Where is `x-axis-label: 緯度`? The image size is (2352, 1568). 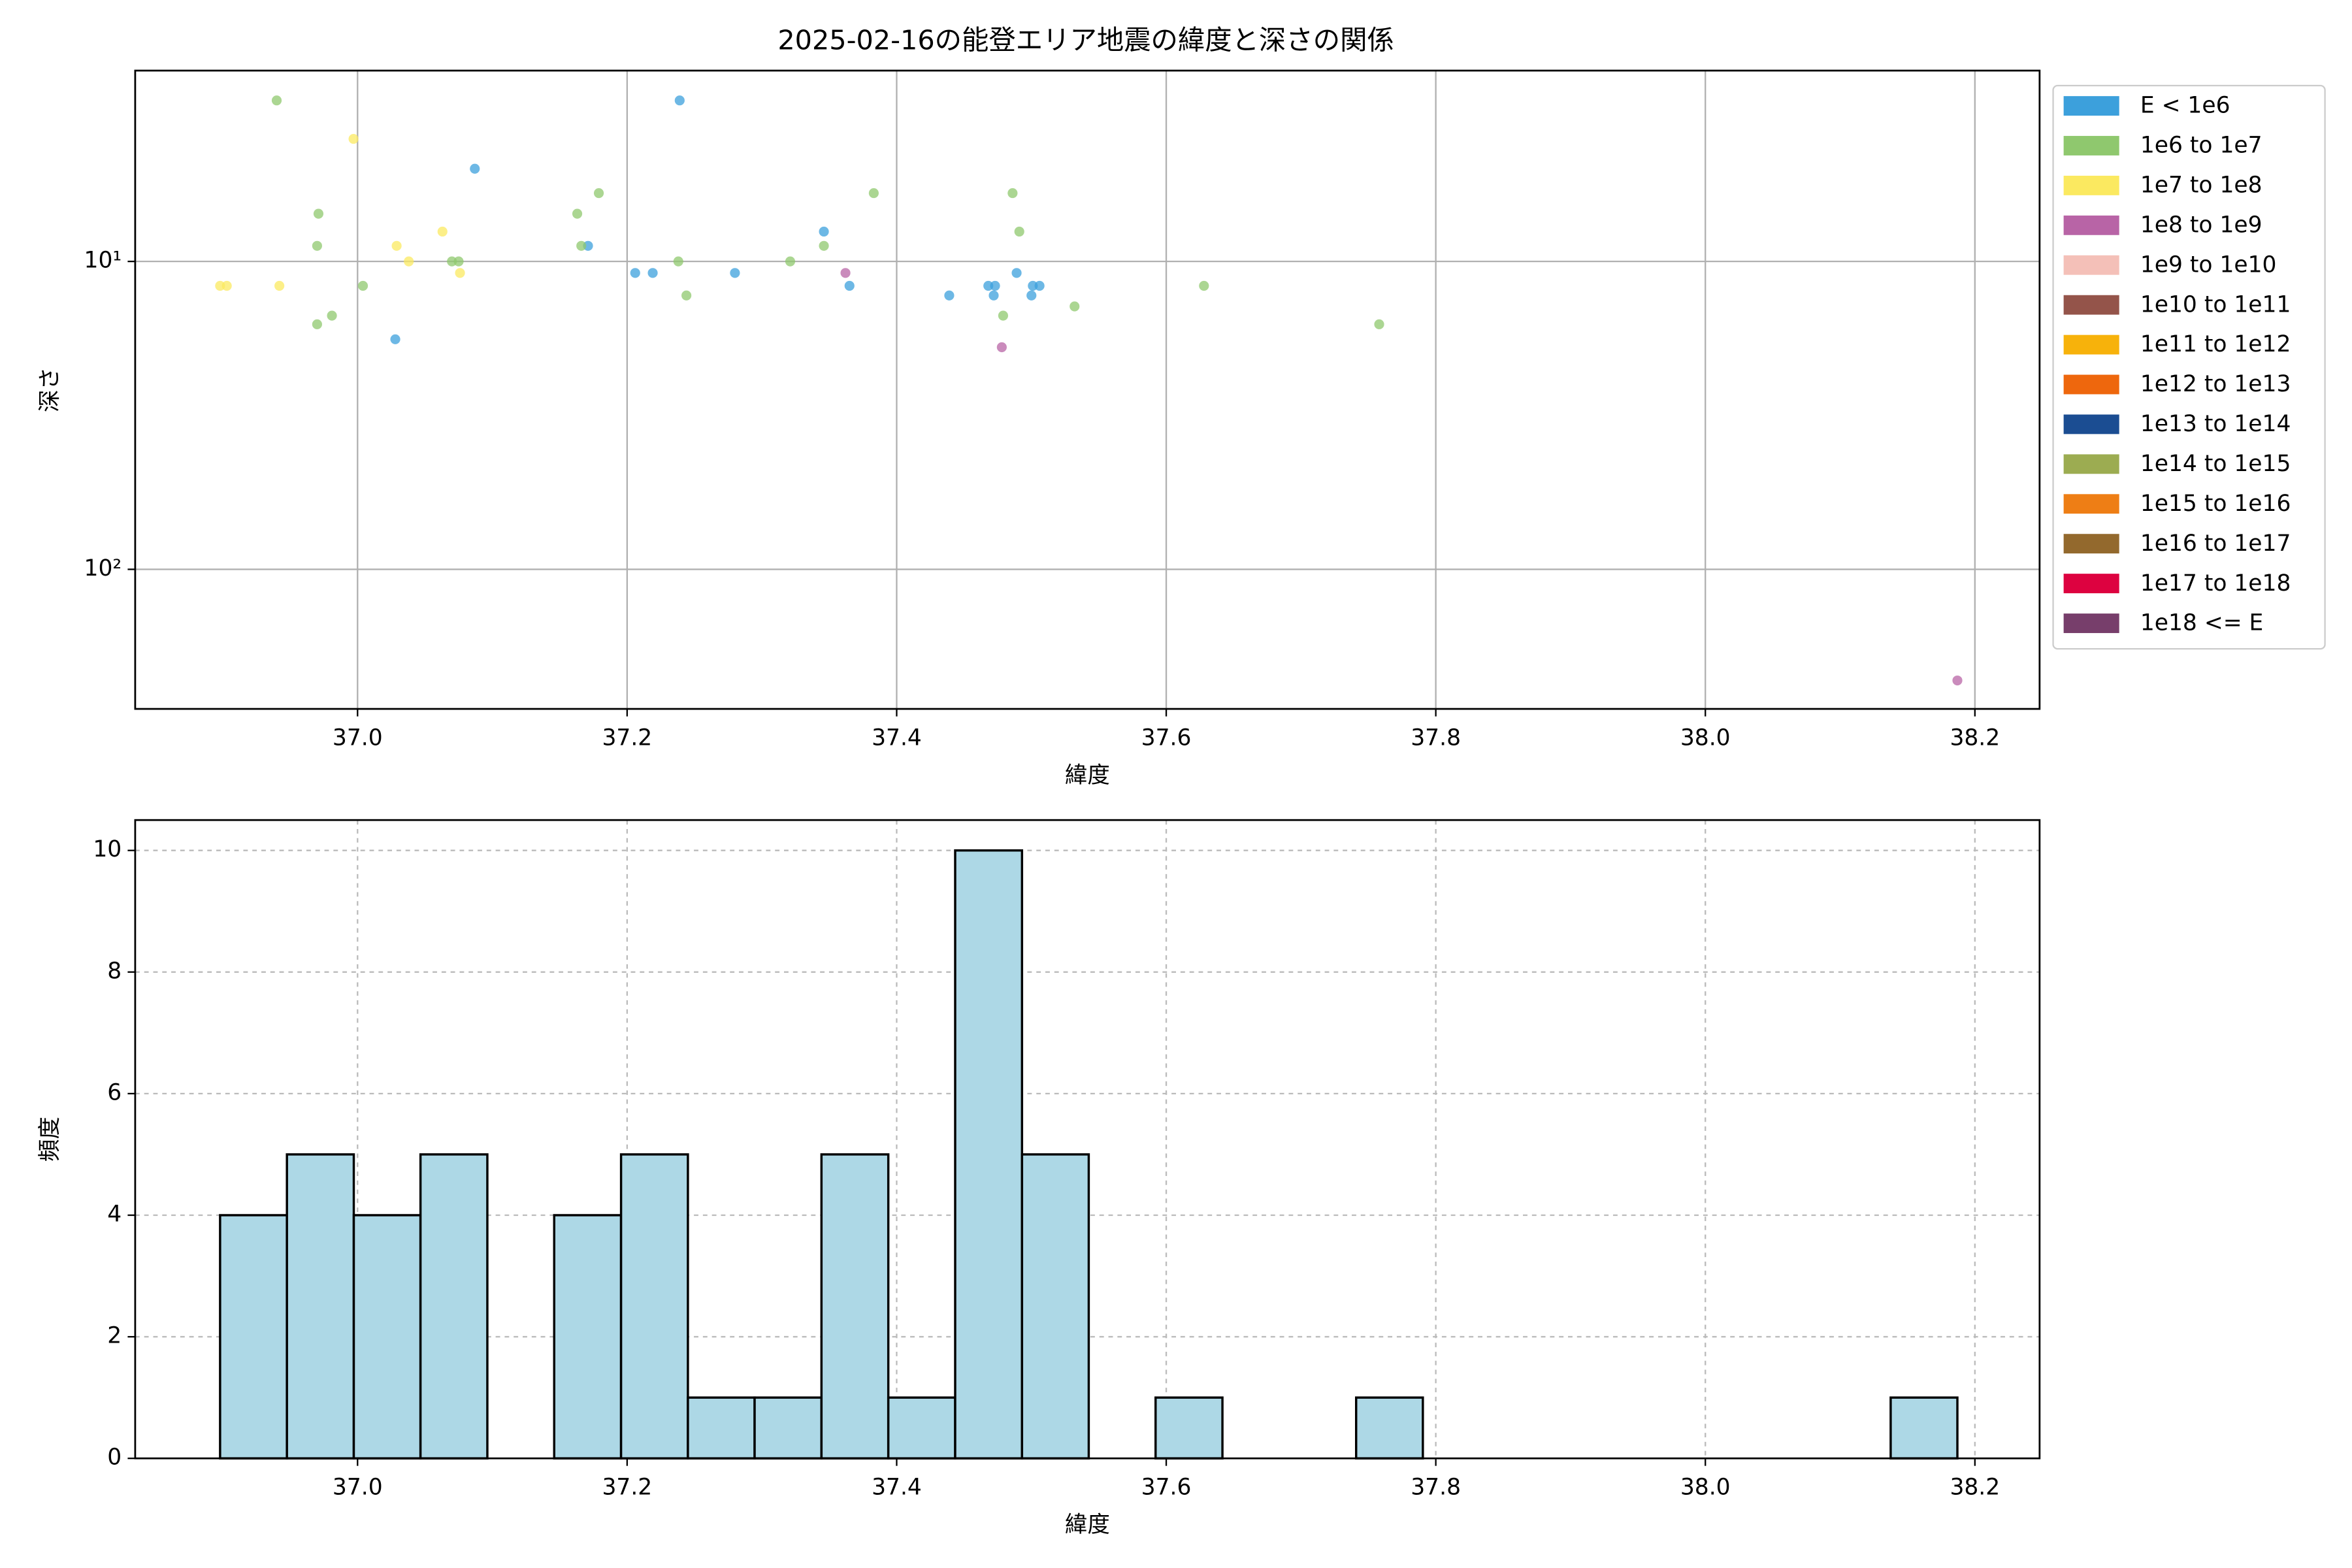 x-axis-label: 緯度 is located at coordinates (1087, 775).